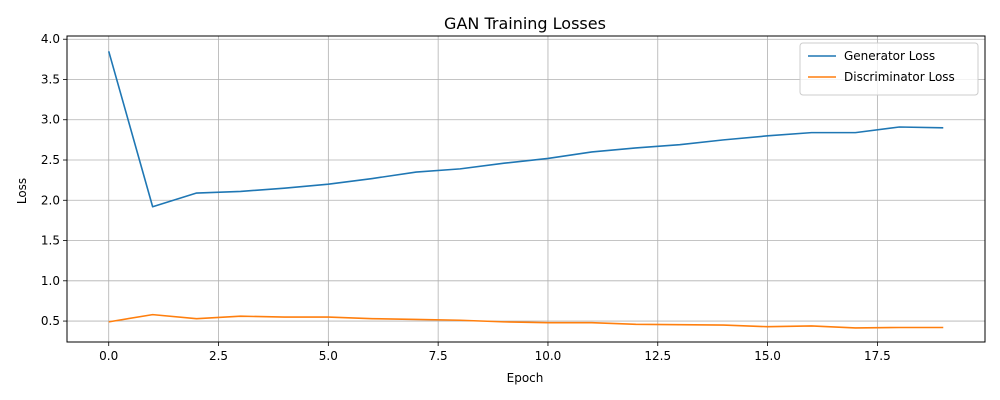  Describe the element at coordinates (50, 79) in the screenshot. I see `y-tick-label: 3.5` at that location.